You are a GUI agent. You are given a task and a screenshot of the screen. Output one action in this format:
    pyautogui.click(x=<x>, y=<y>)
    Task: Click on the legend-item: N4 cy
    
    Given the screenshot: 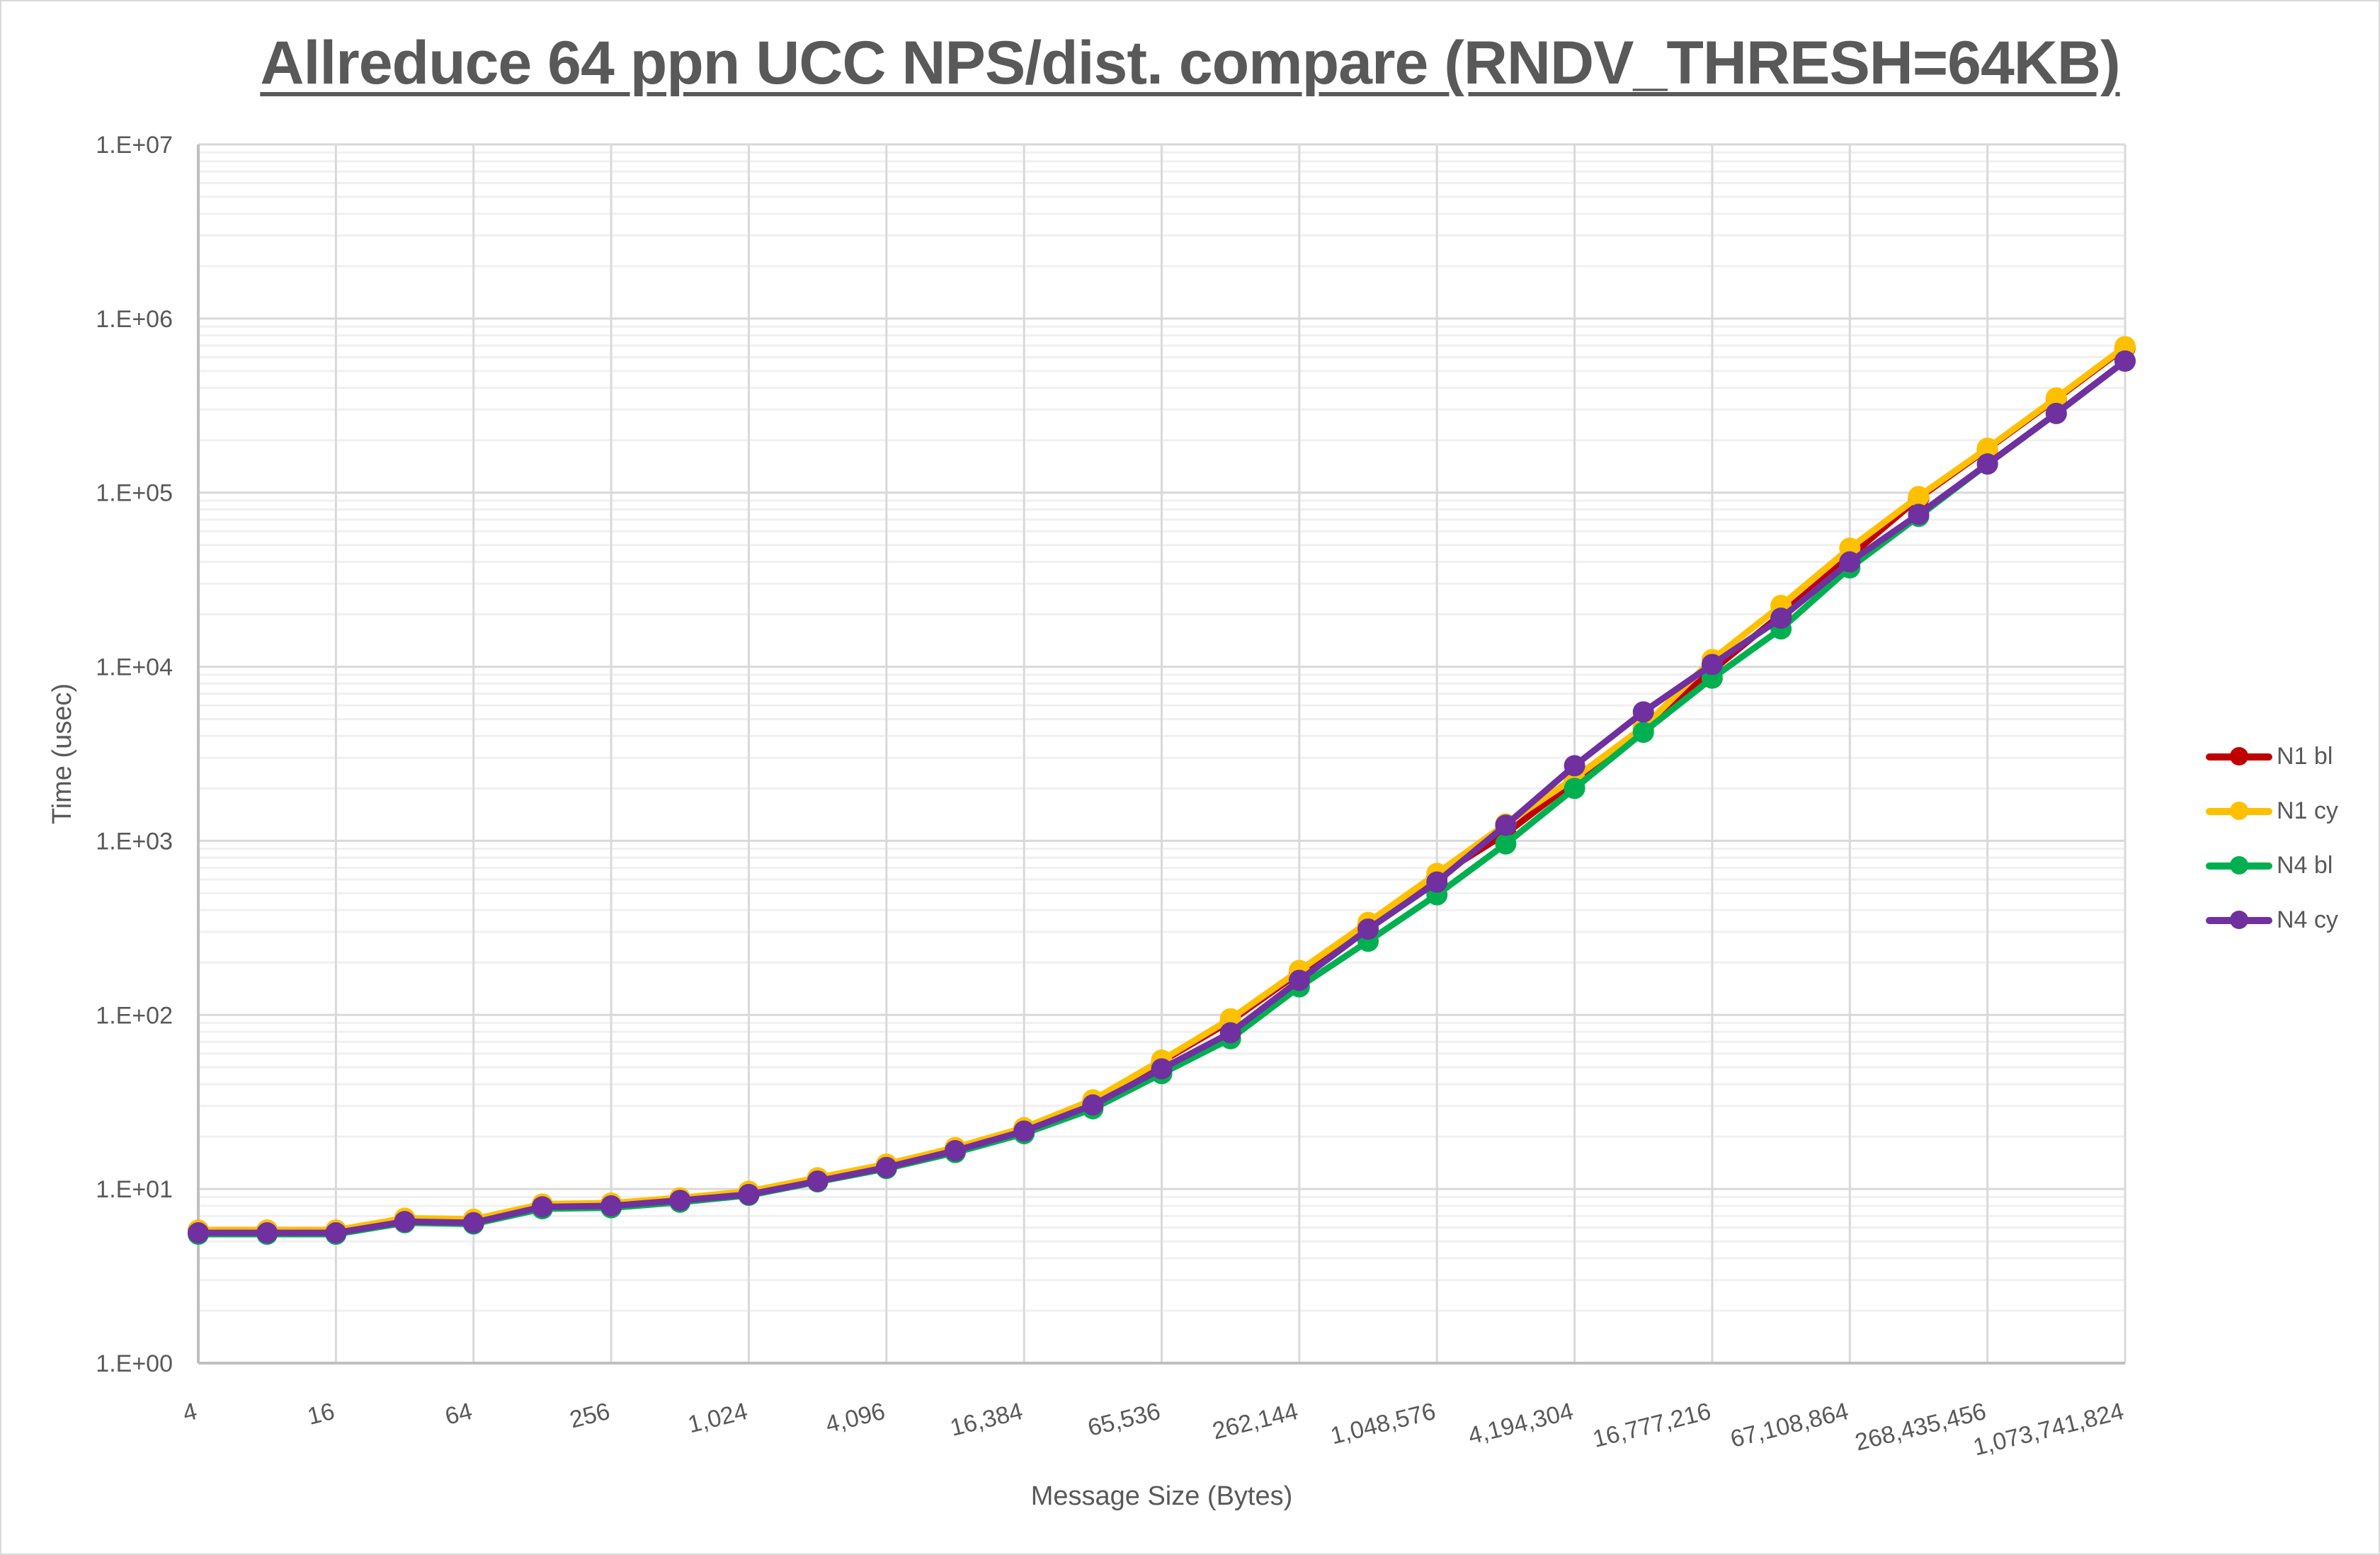 What is the action you would take?
    pyautogui.click(x=2272, y=920)
    